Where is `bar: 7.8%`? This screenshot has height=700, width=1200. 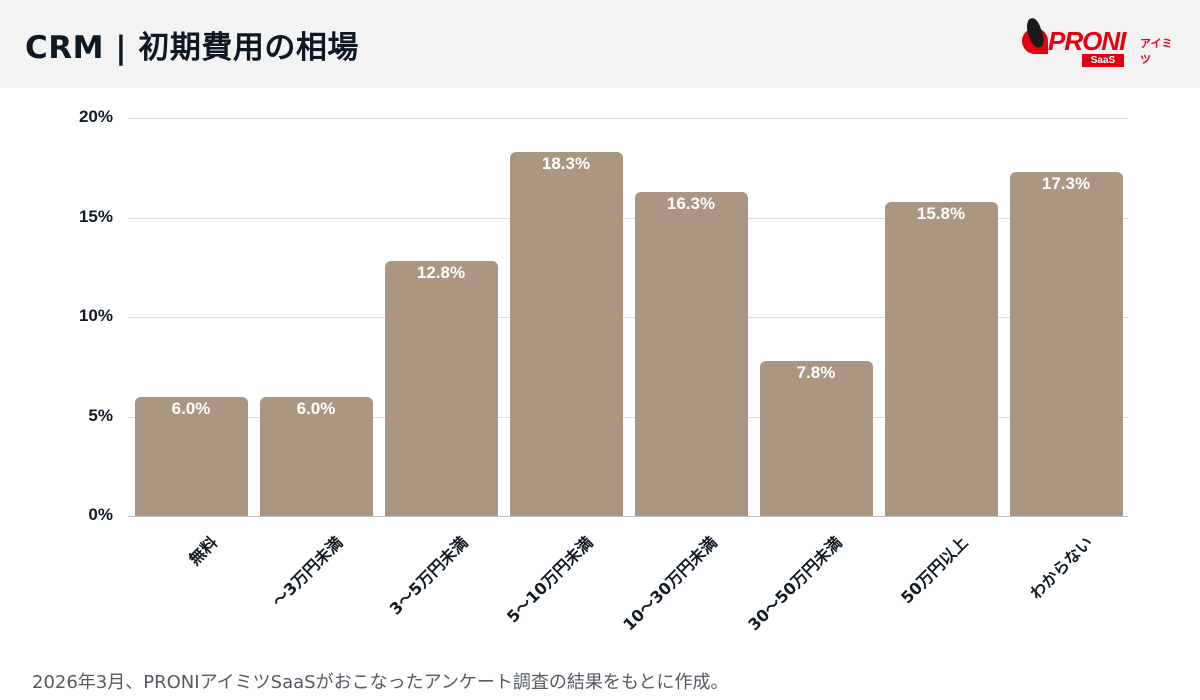
bar: 7.8% is located at coordinates (816, 438).